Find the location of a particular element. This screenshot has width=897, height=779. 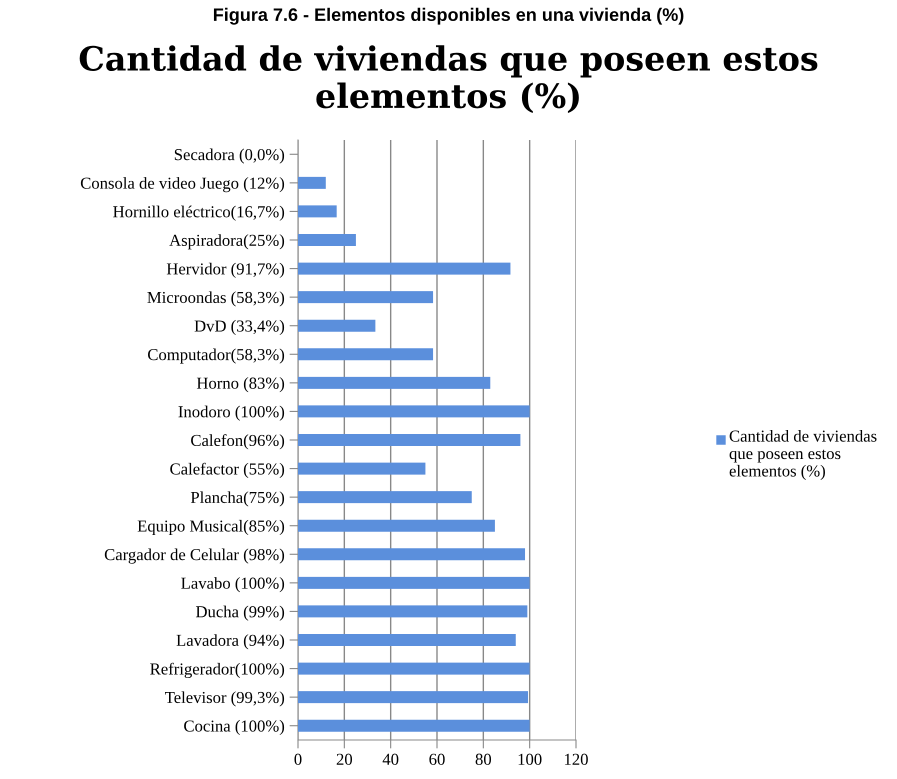

y-tick-label: Secadora (0,0%) is located at coordinates (229, 156).